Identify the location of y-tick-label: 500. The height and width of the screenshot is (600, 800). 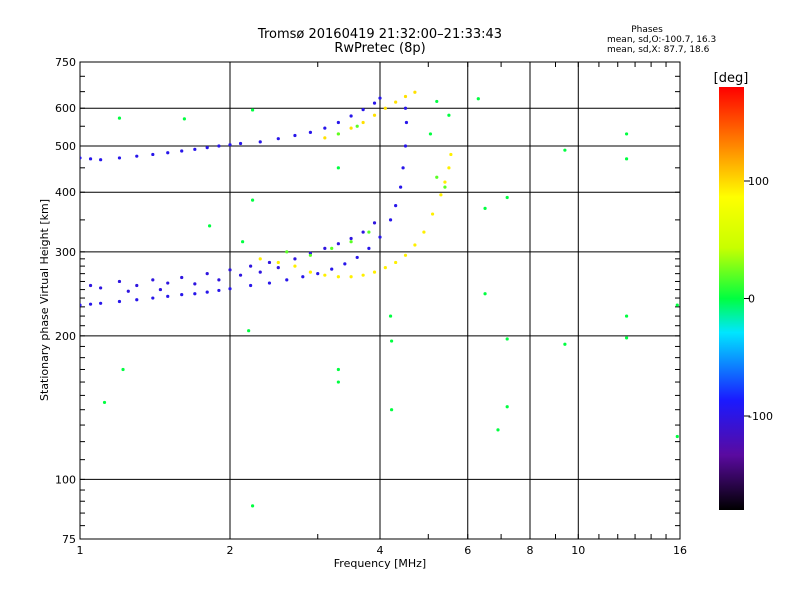
(65, 146).